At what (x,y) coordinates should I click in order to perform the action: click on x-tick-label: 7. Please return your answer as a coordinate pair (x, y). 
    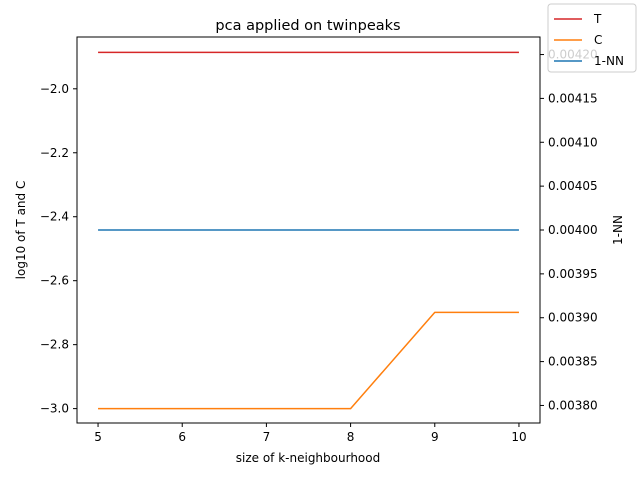
    Looking at the image, I should click on (267, 437).